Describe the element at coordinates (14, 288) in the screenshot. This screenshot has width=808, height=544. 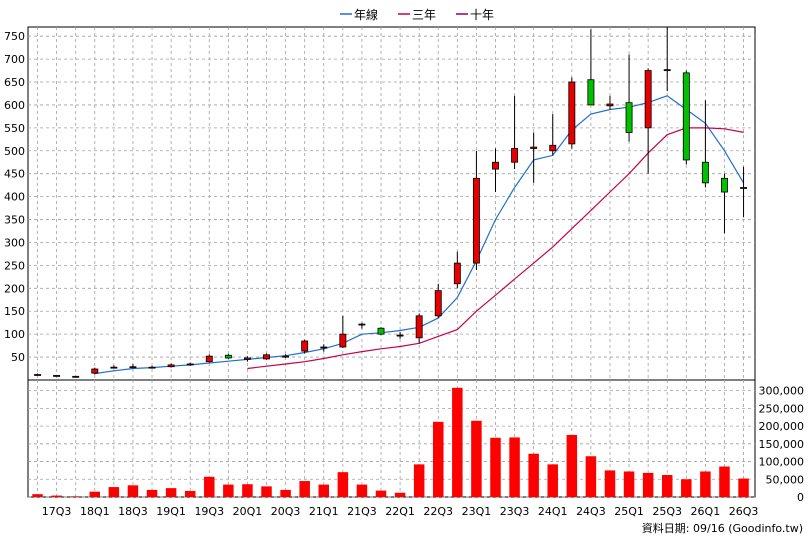
I see `price-tick-label: 200` at that location.